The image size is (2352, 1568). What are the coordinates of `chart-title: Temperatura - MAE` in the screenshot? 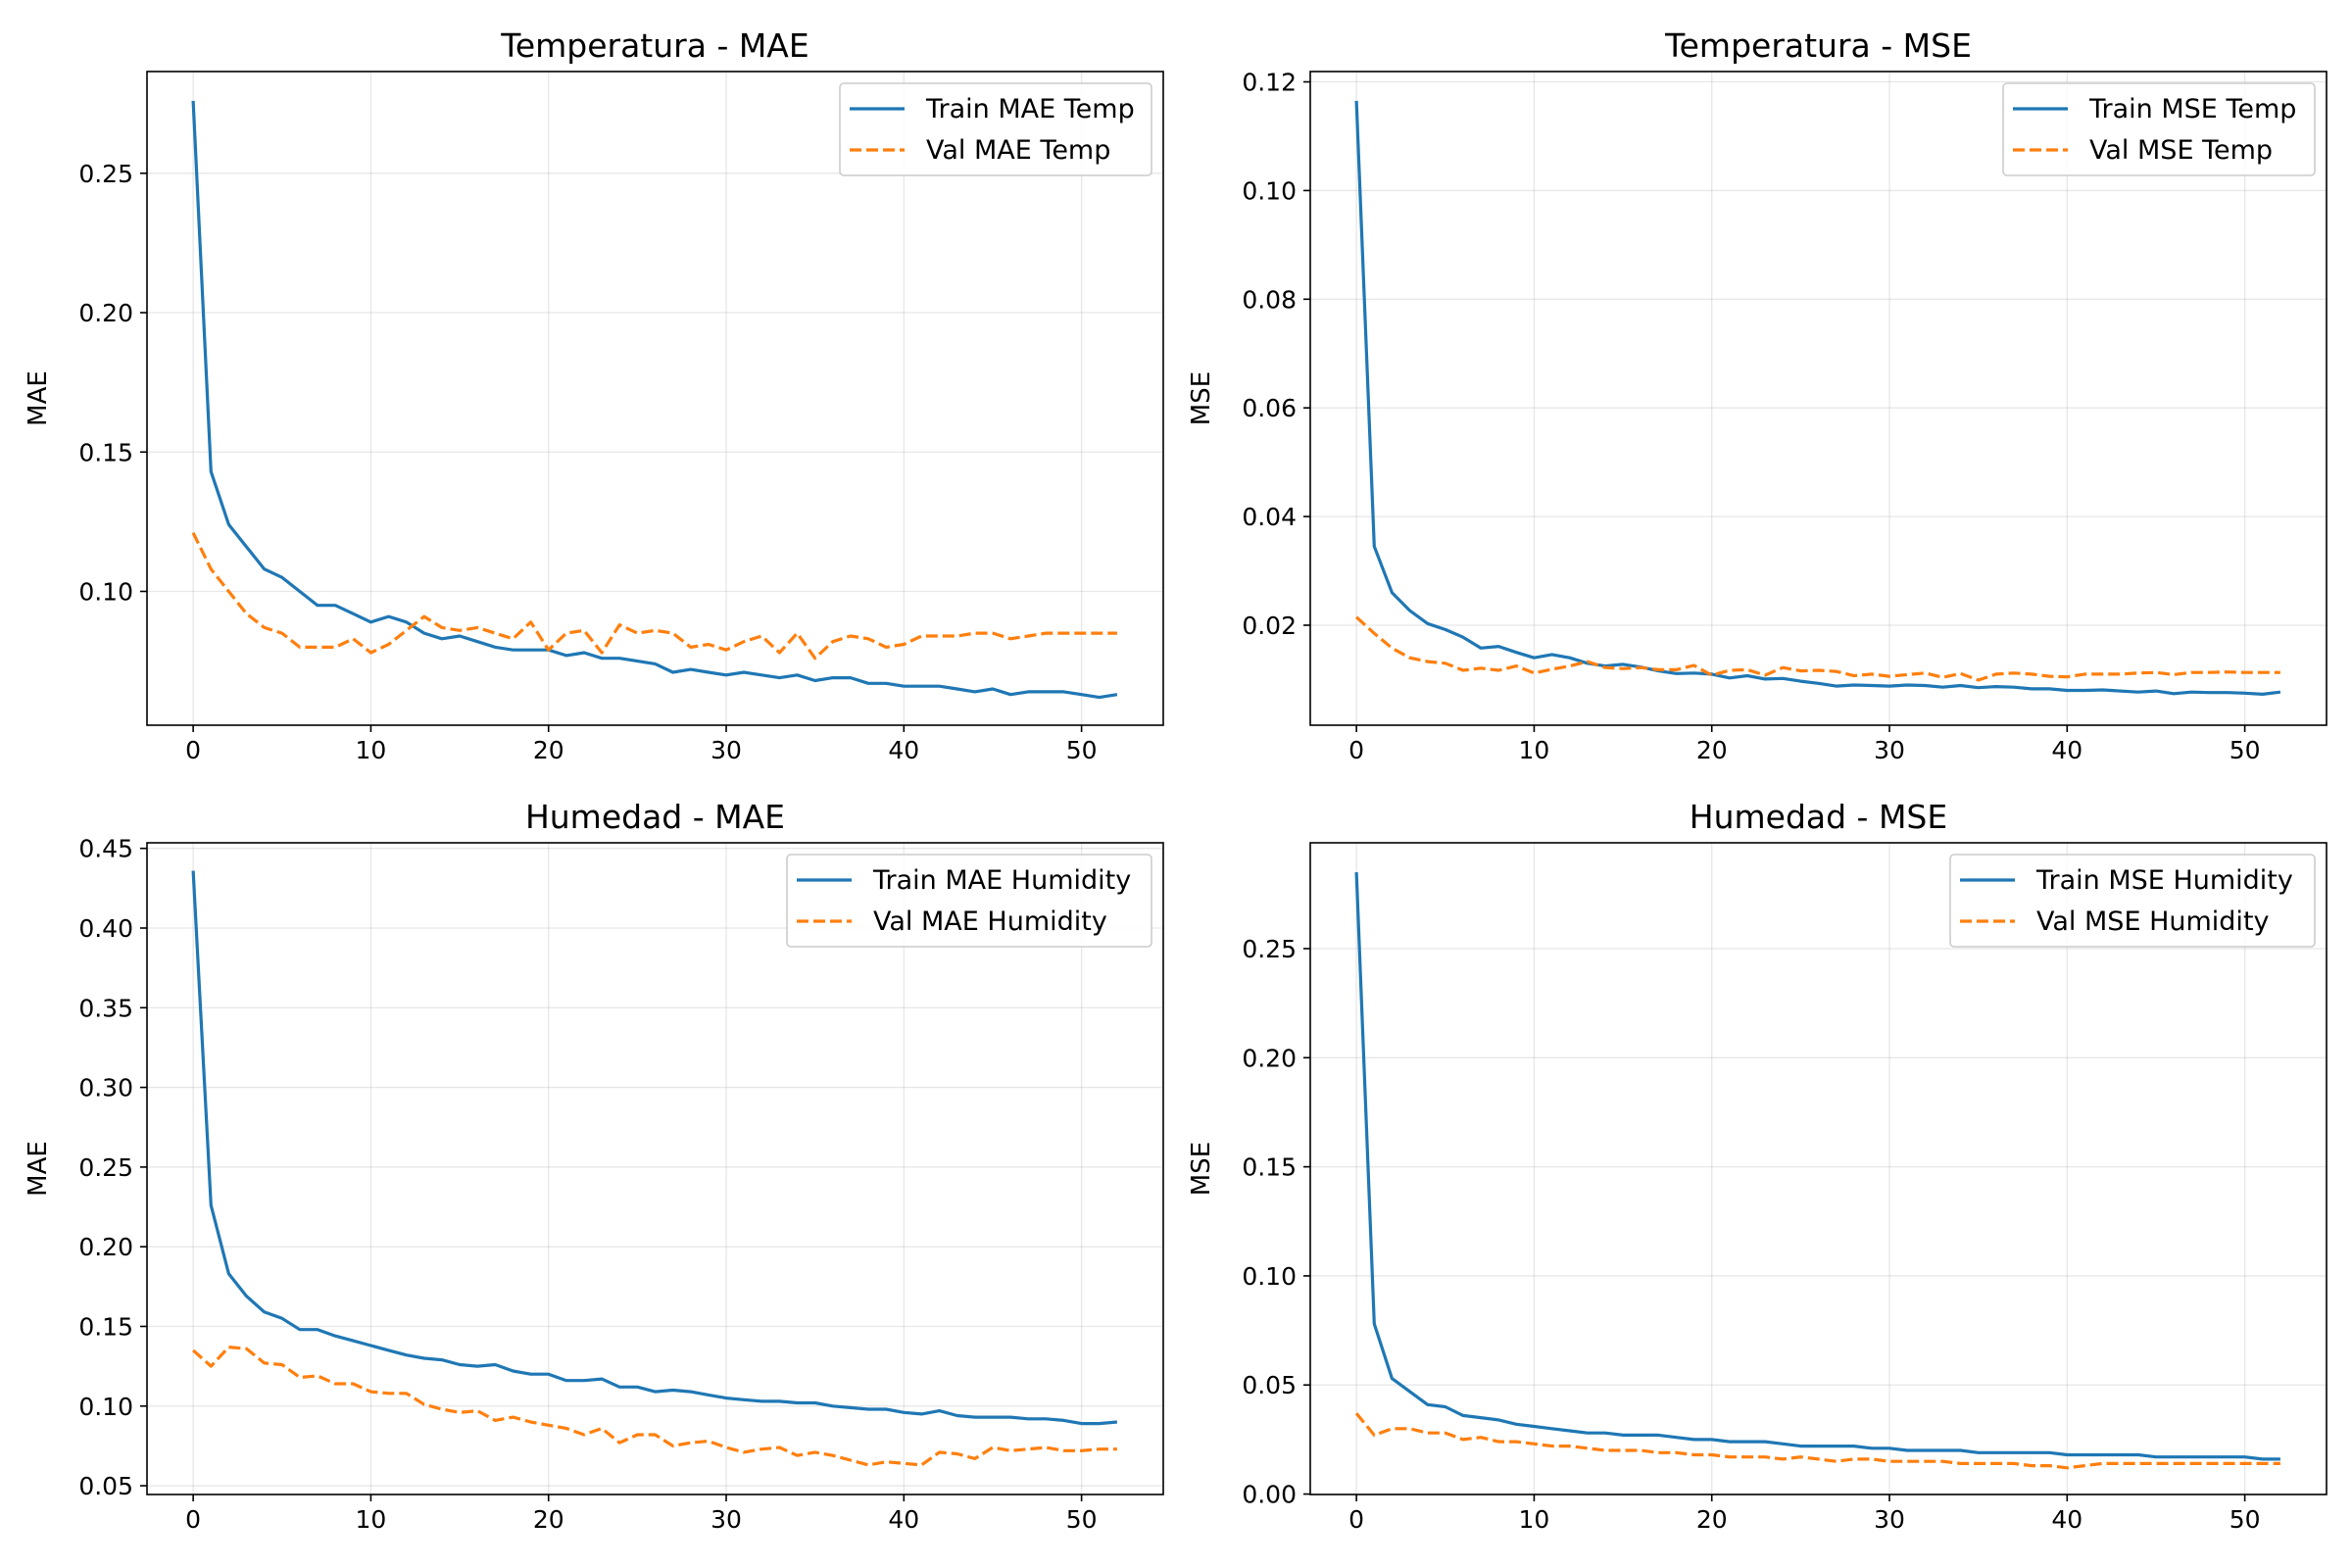 It's located at (654, 45).